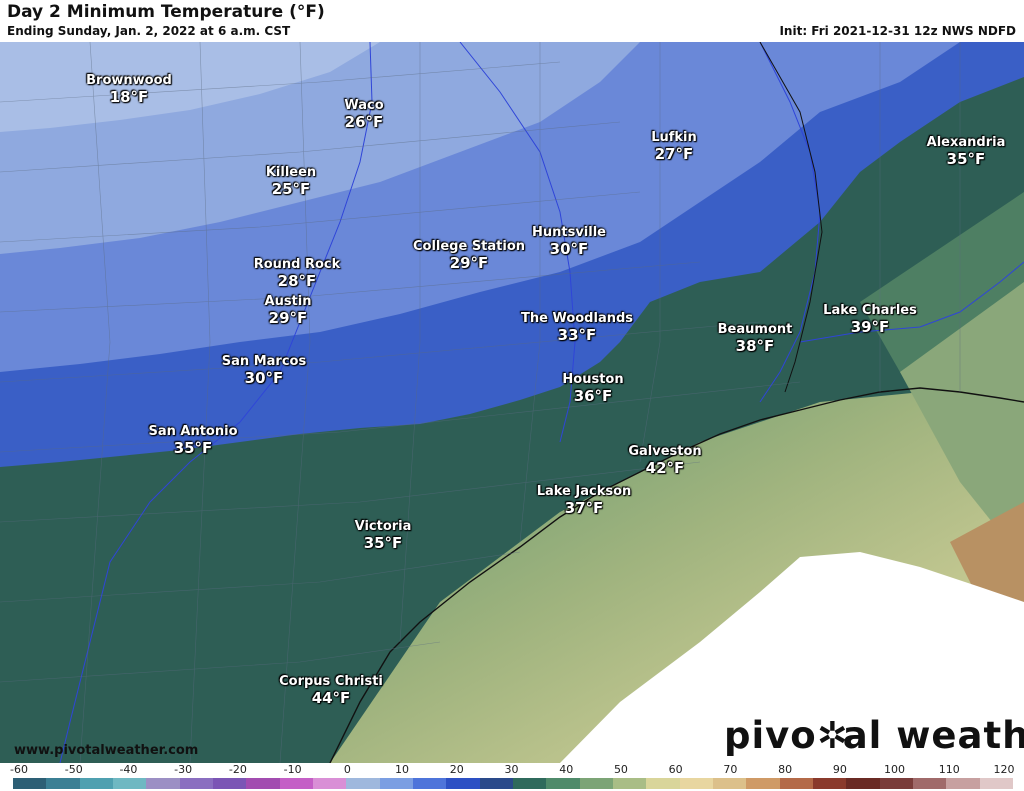 Image resolution: width=1024 pixels, height=791 pixels. I want to click on city-brownwood: Brownwood 18°F, so click(129, 89).